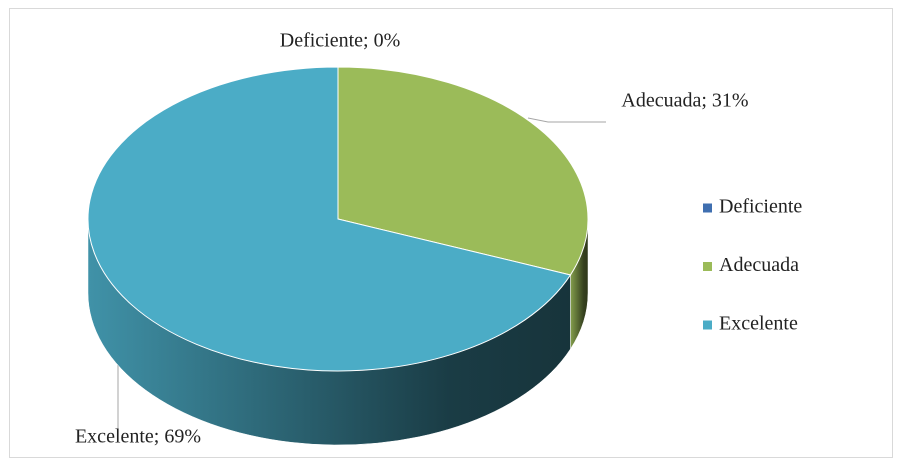 This screenshot has height=466, width=902. What do you see at coordinates (759, 265) in the screenshot?
I see `legend-label: Adecuada` at bounding box center [759, 265].